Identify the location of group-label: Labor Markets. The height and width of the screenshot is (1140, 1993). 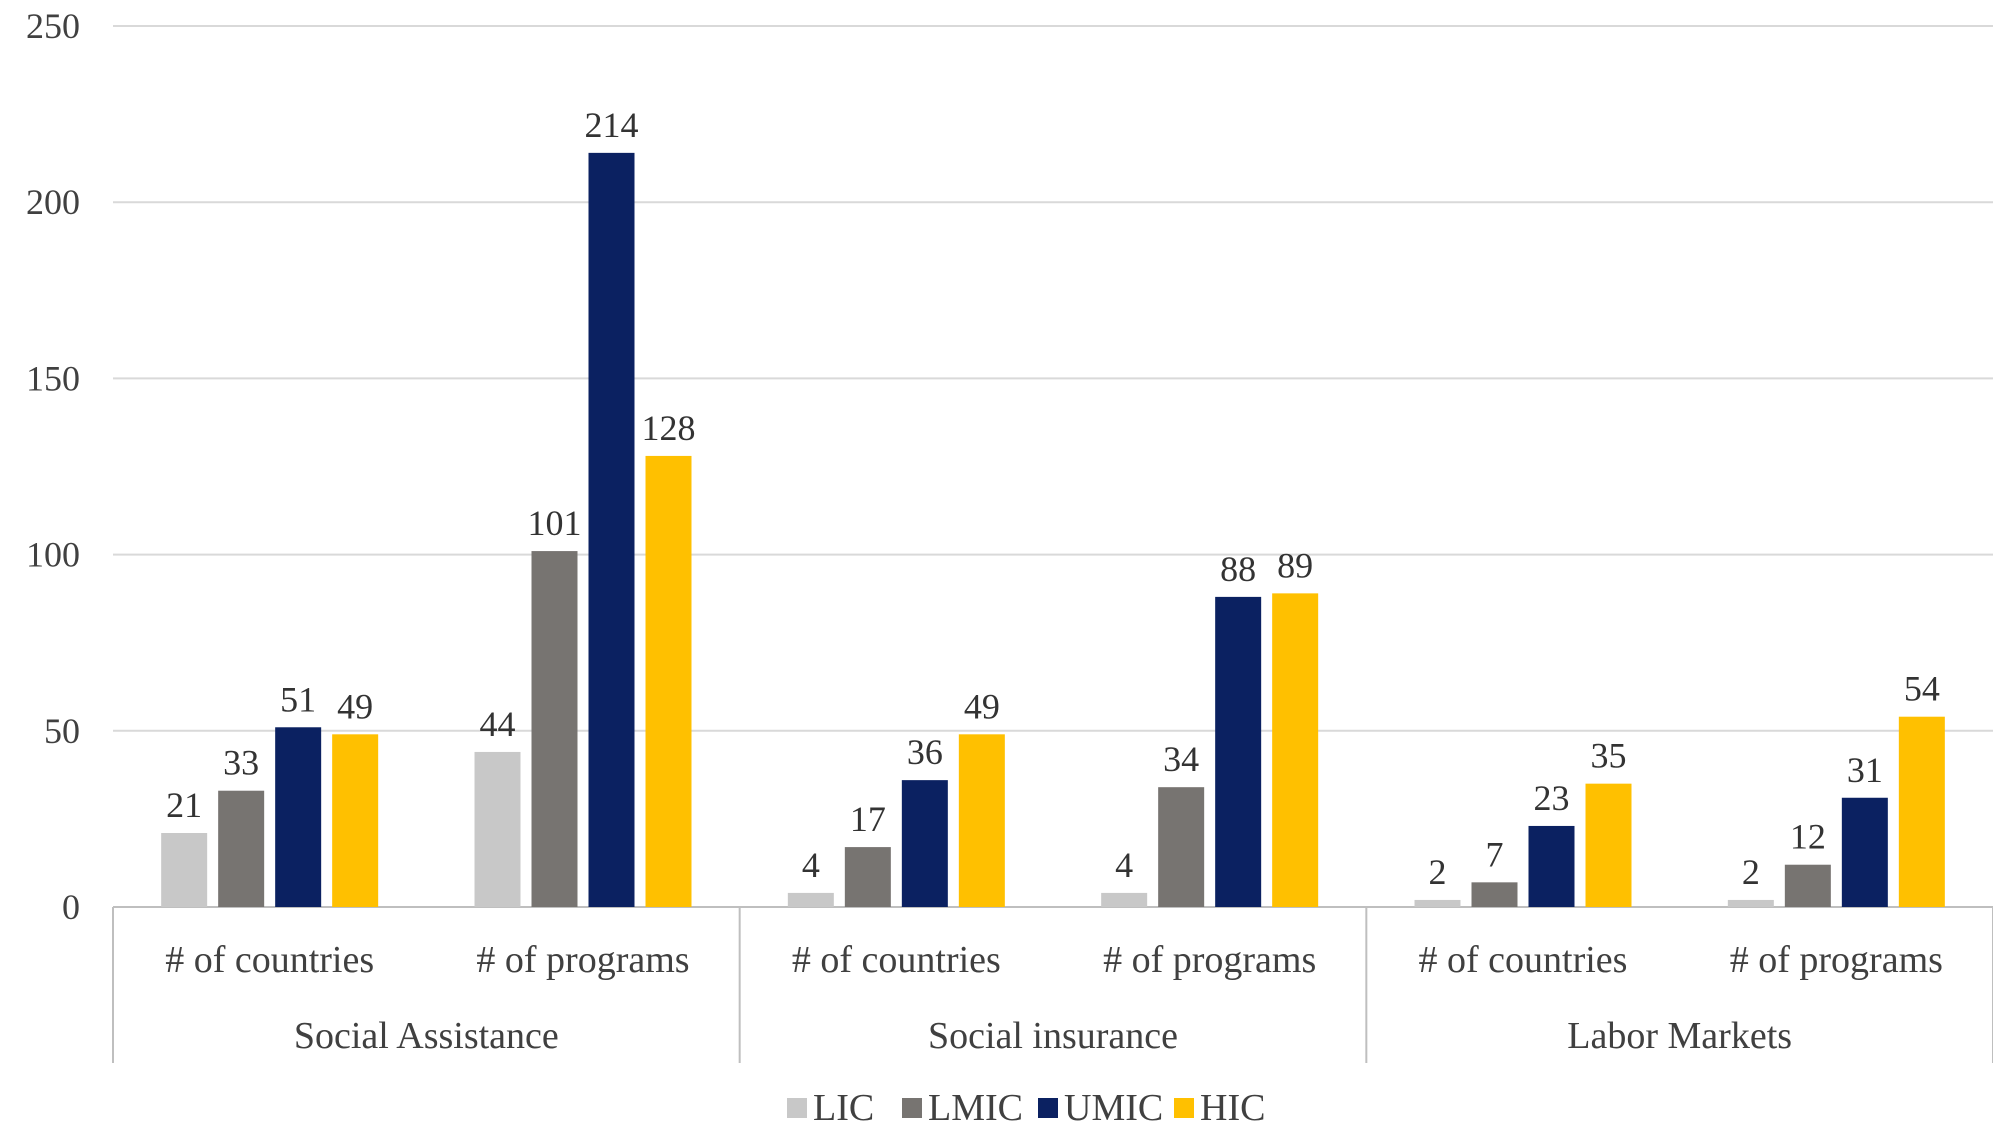
(1679, 1036).